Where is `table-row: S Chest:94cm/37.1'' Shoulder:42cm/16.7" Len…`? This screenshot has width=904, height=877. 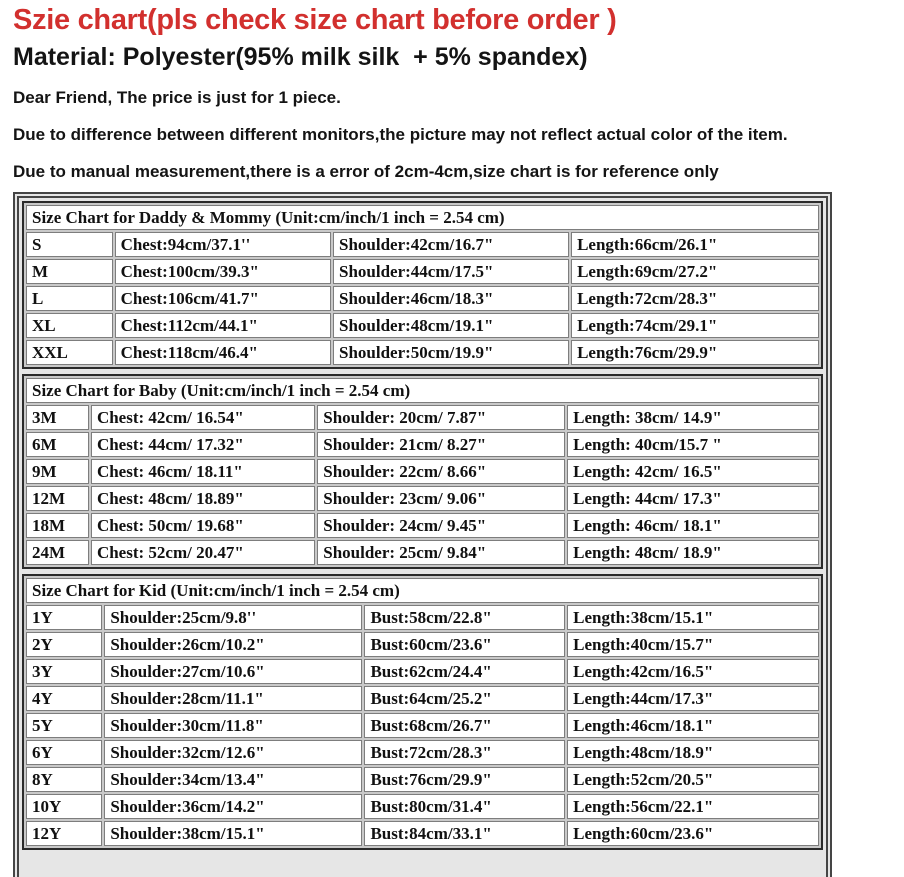 table-row: S Chest:94cm/37.1'' Shoulder:42cm/16.7" Len… is located at coordinates (422, 245).